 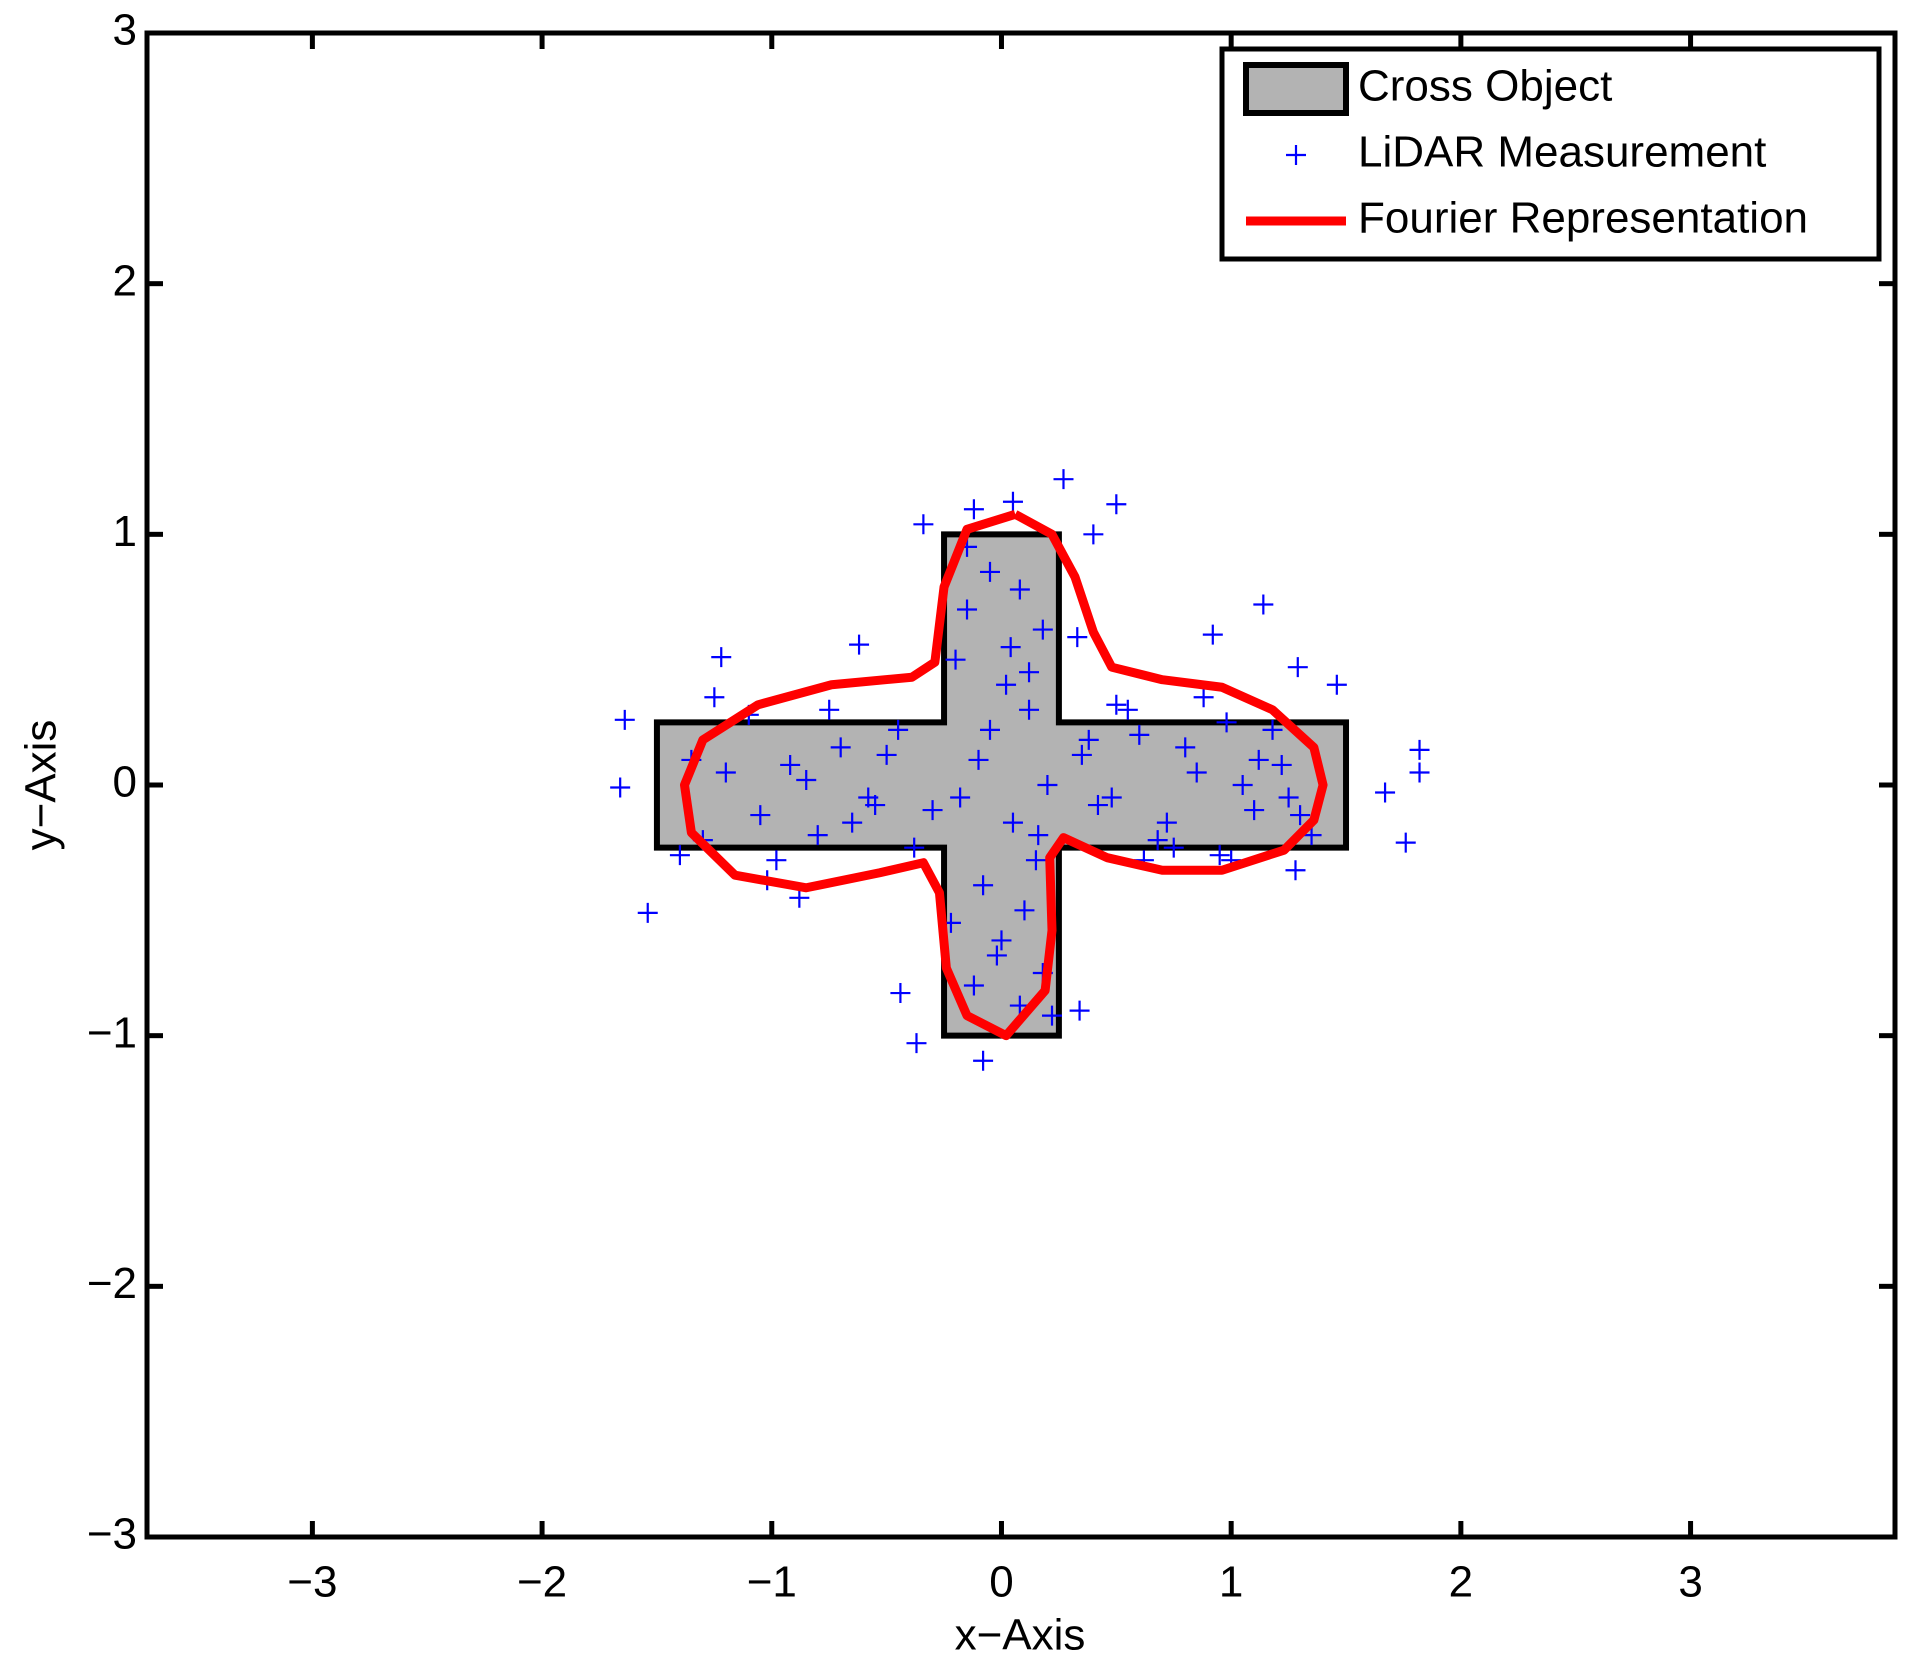 I want to click on y-tick-label: −3, so click(x=112, y=1534).